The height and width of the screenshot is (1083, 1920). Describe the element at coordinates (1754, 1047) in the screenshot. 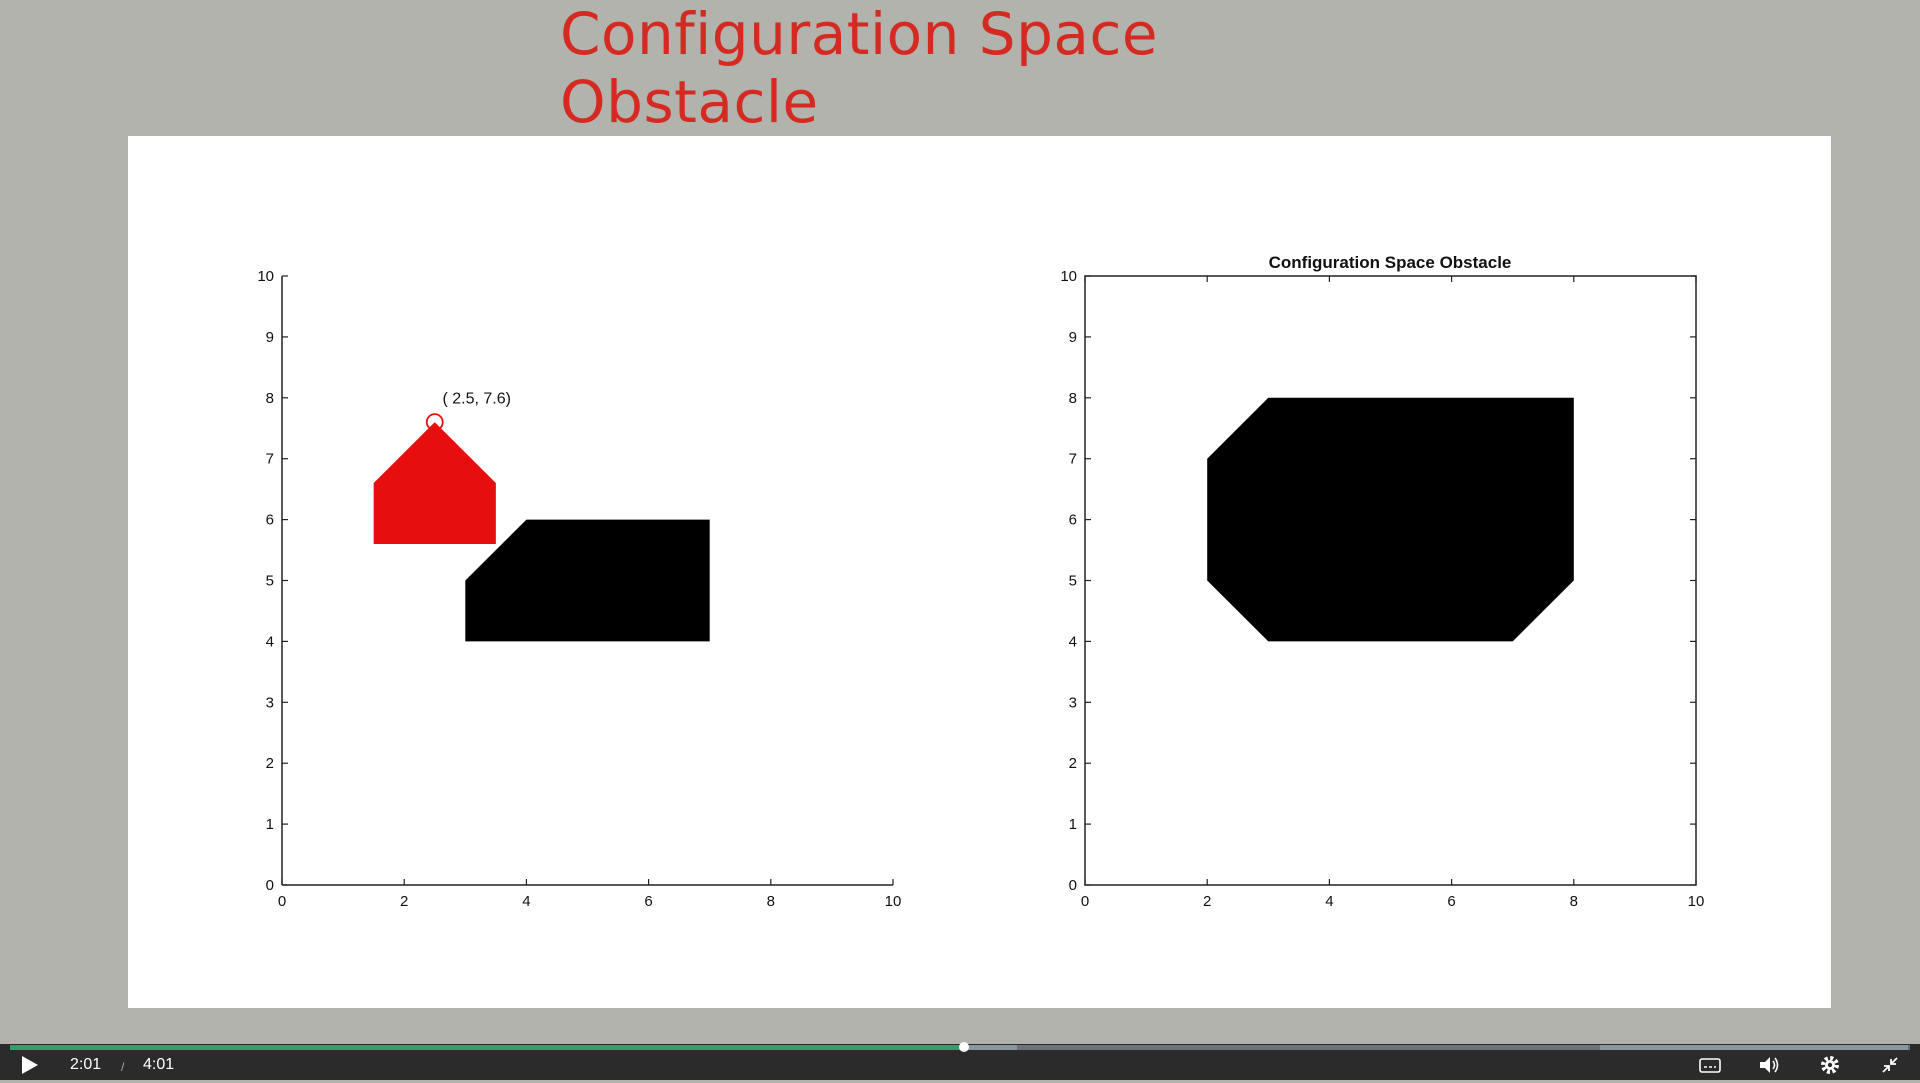

I see `progress-buffered-tail` at that location.